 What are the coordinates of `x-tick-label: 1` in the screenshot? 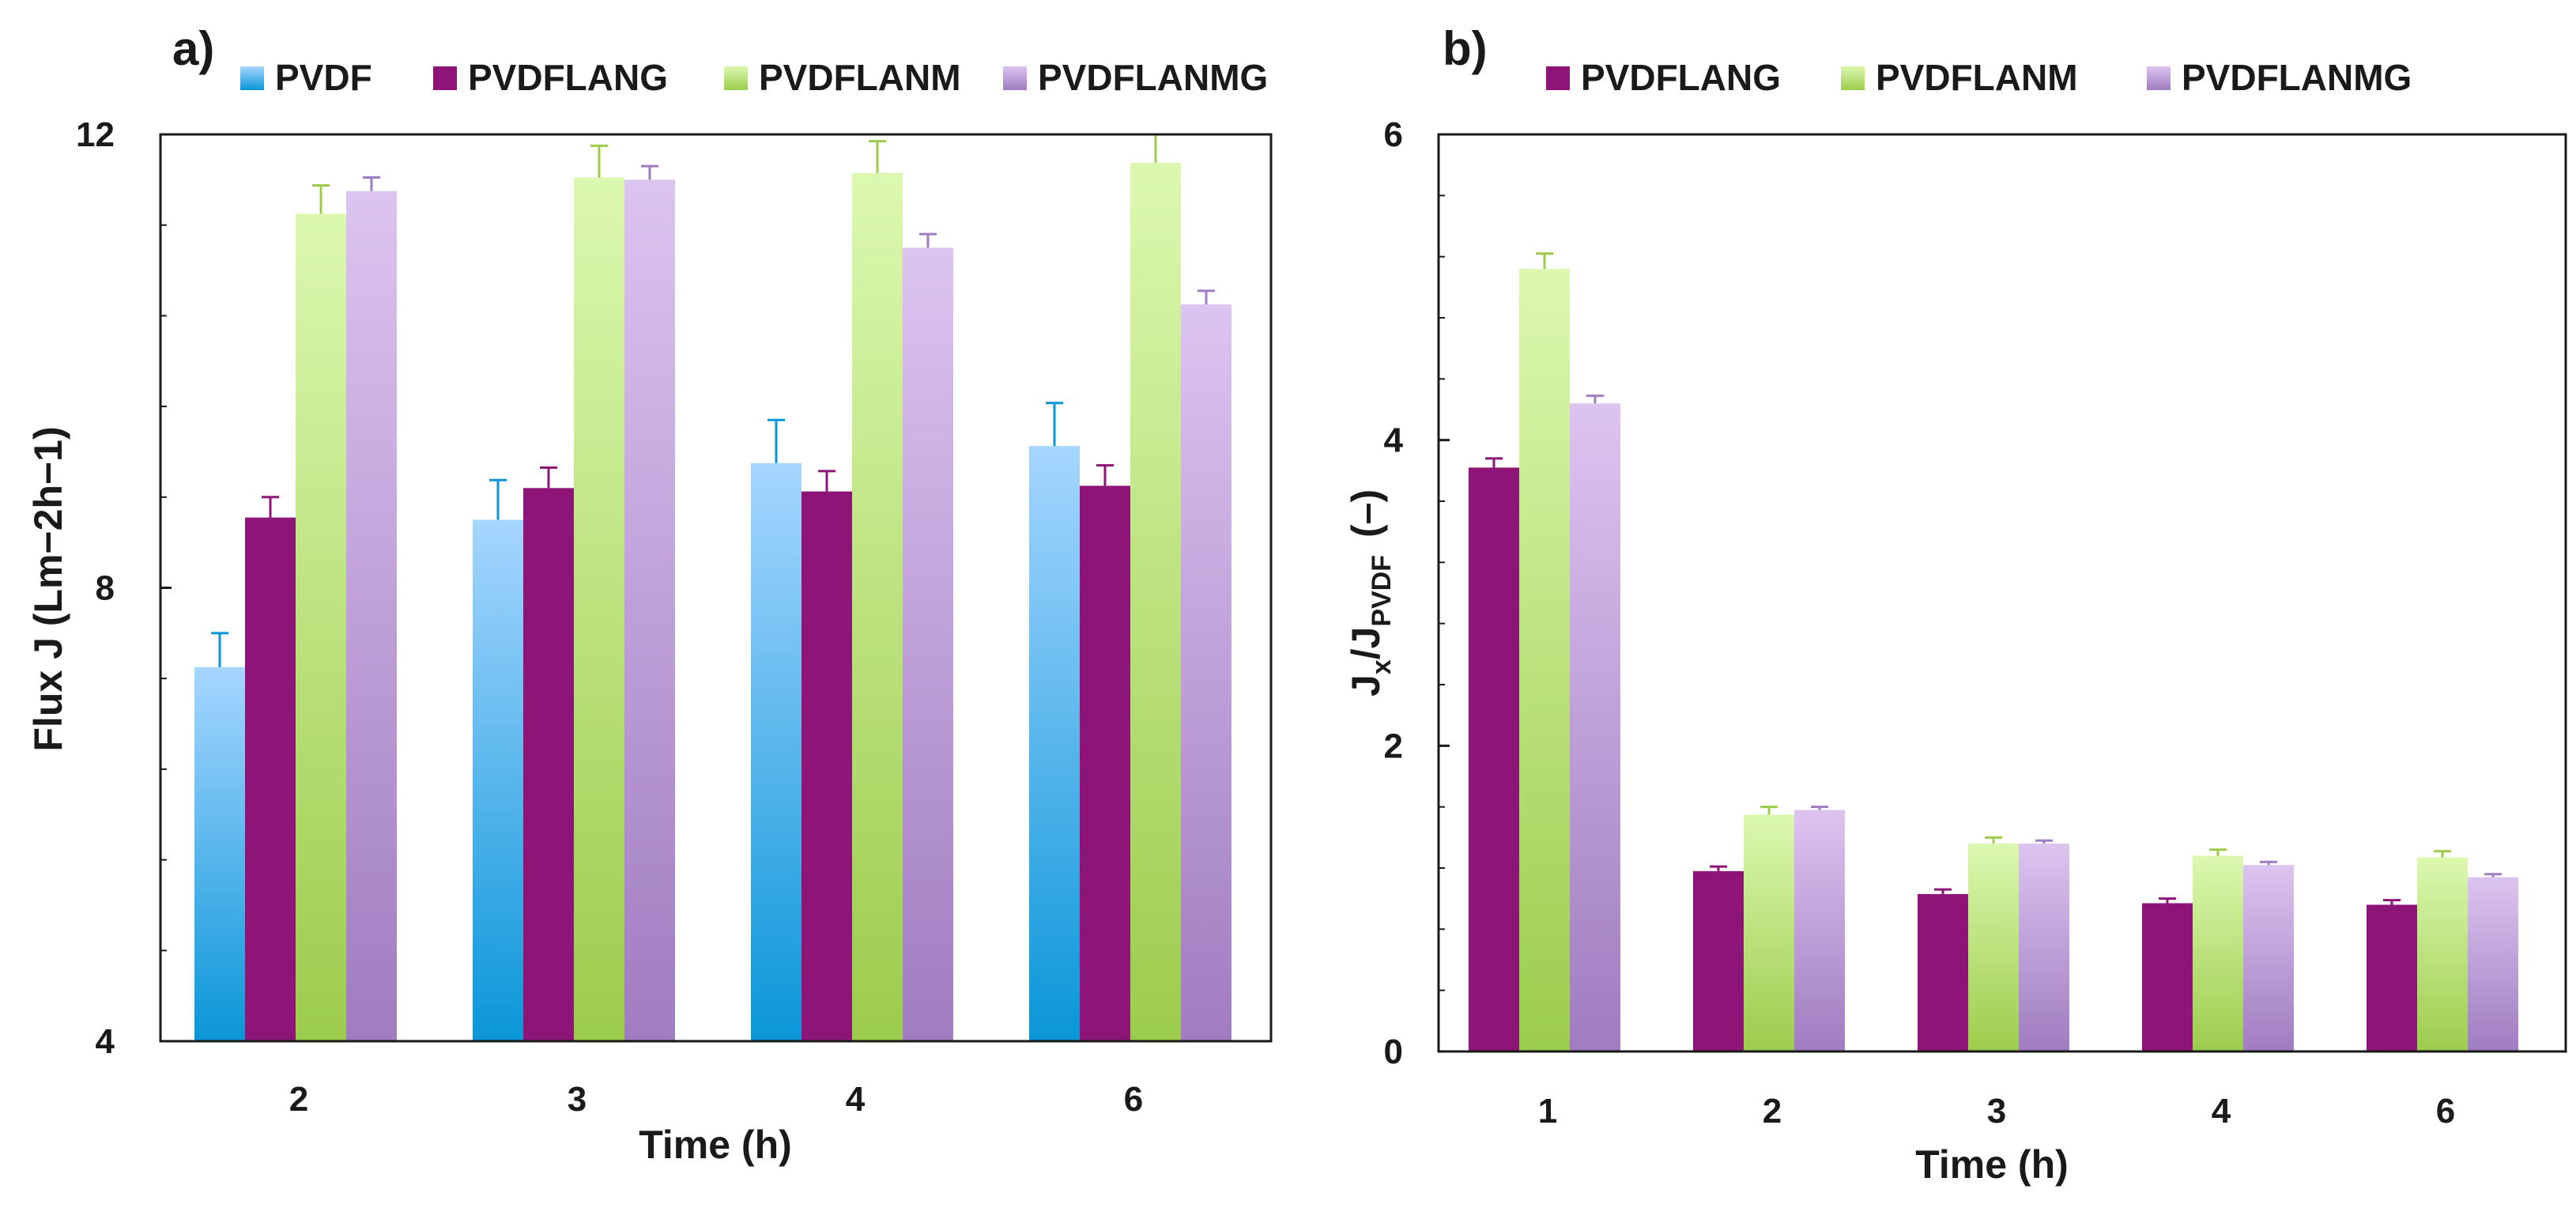 It's located at (1547, 1111).